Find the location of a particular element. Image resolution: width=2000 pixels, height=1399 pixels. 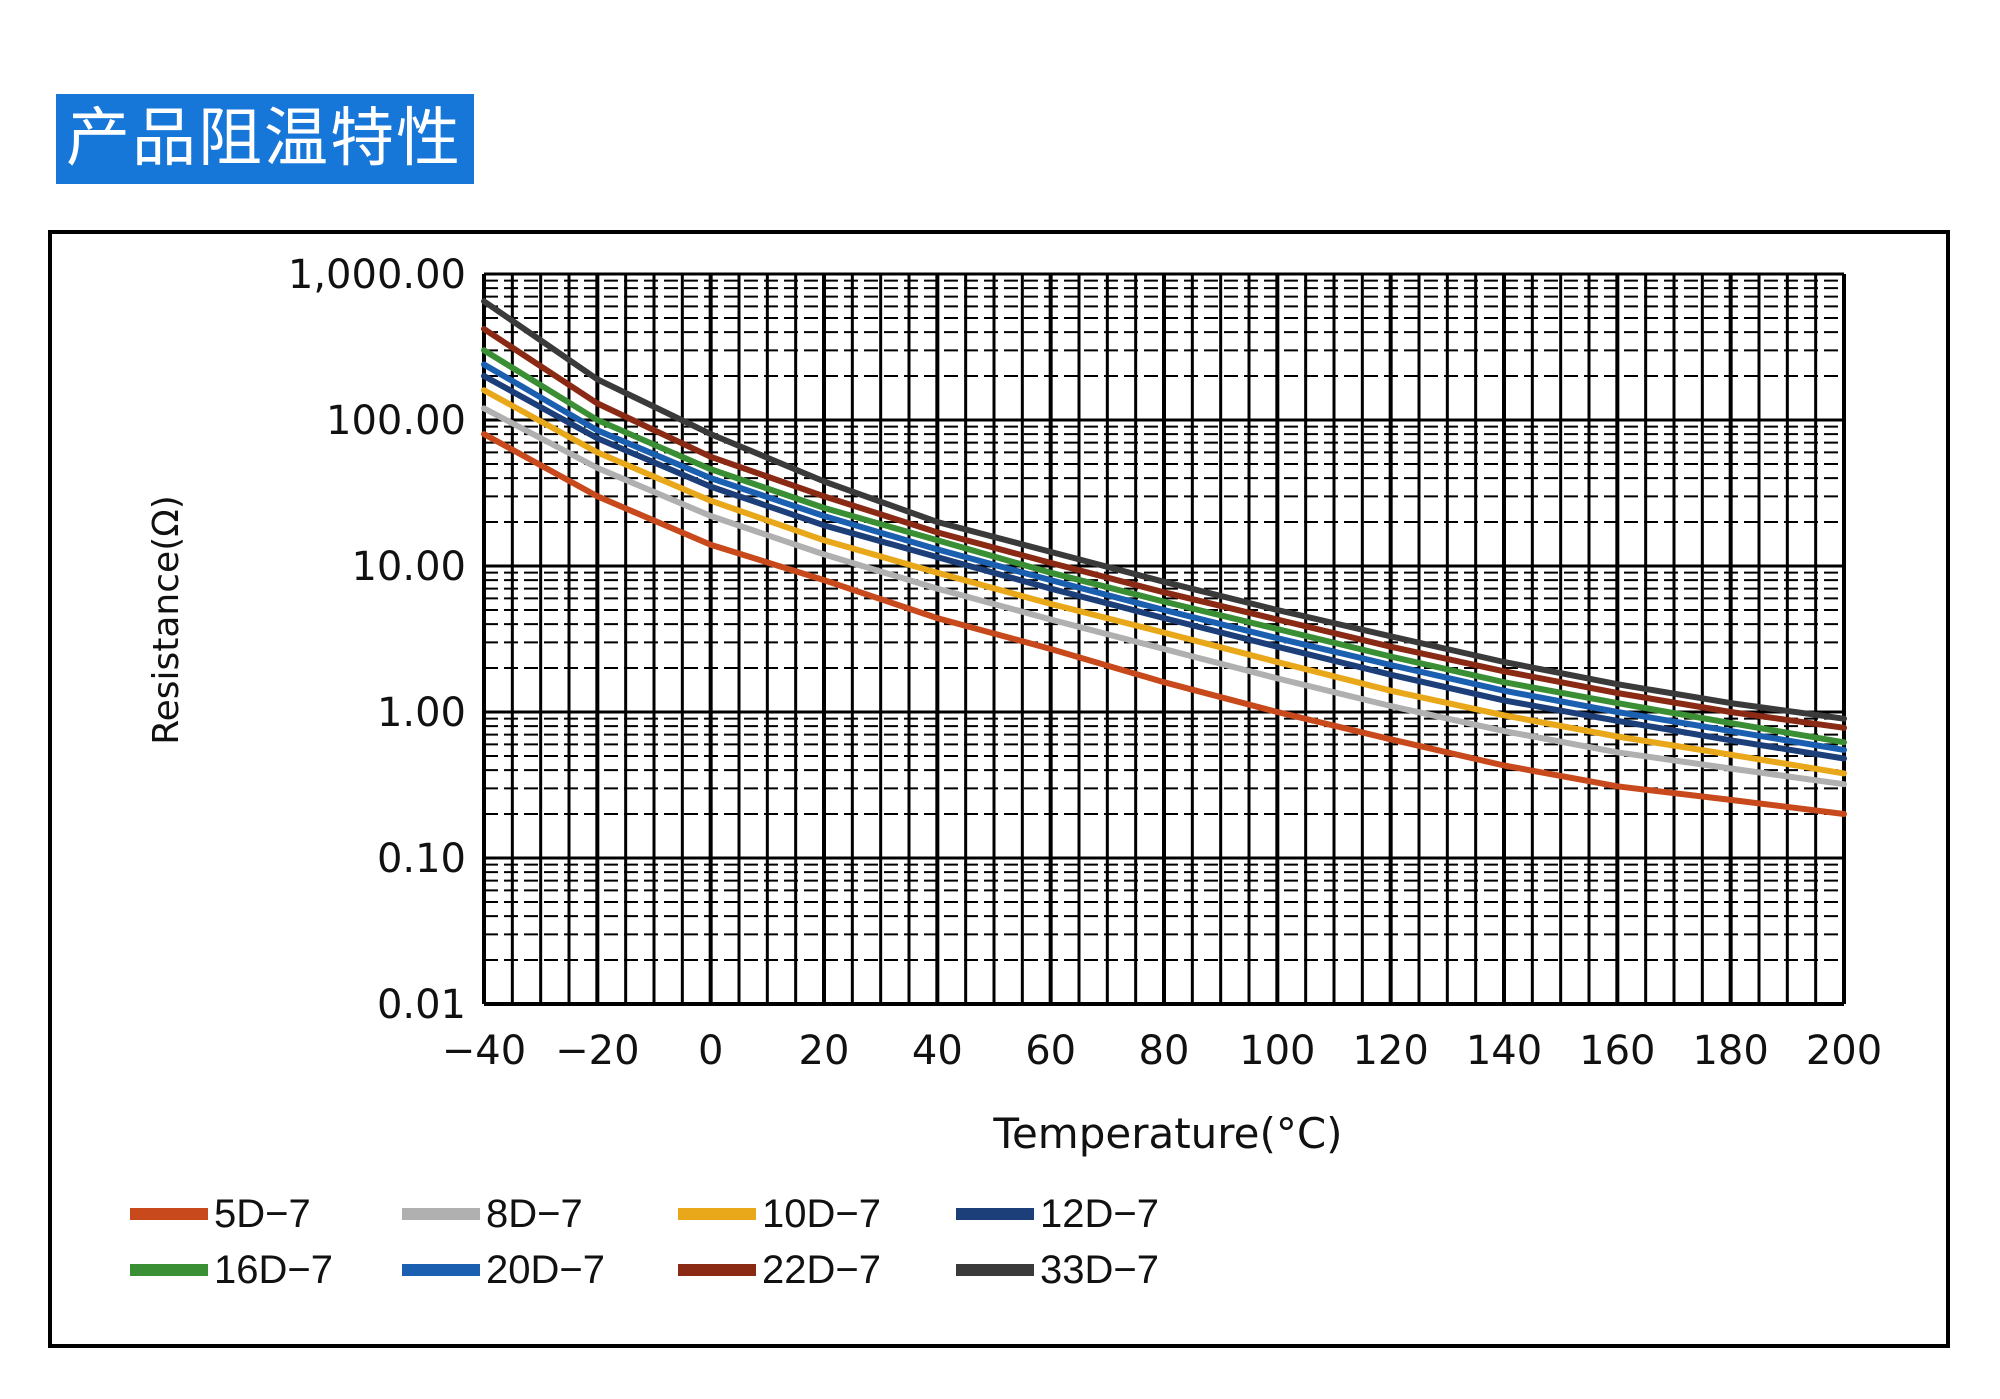

legend-item: 33D−7 is located at coordinates (1057, 1270).